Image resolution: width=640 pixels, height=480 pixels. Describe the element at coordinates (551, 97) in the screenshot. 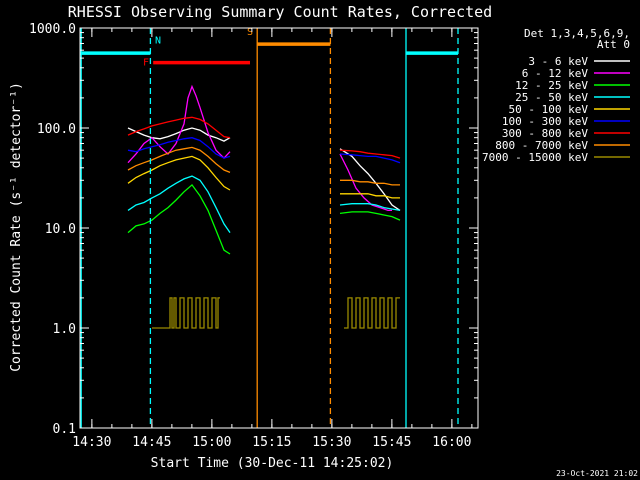

I see `legend-label-3: 25 - 50 keV` at that location.